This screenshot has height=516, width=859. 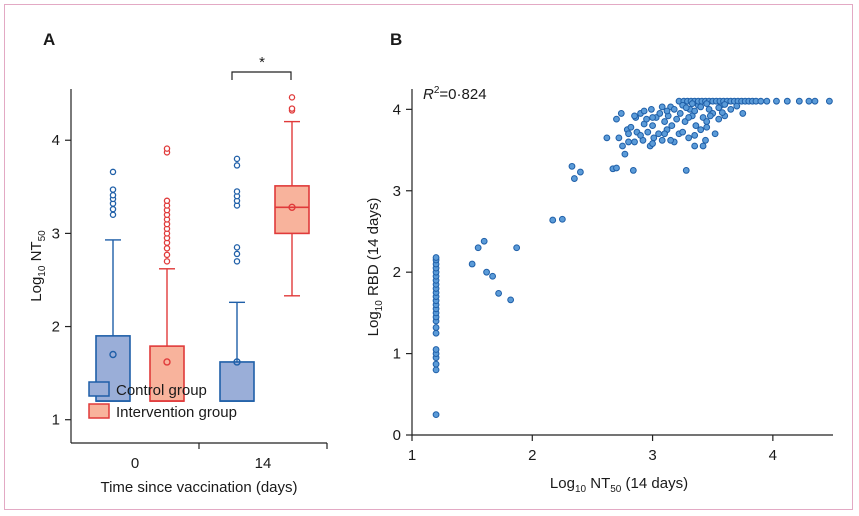 I want to click on panel-b-ylabel-log: Log, so click(x=373, y=323).